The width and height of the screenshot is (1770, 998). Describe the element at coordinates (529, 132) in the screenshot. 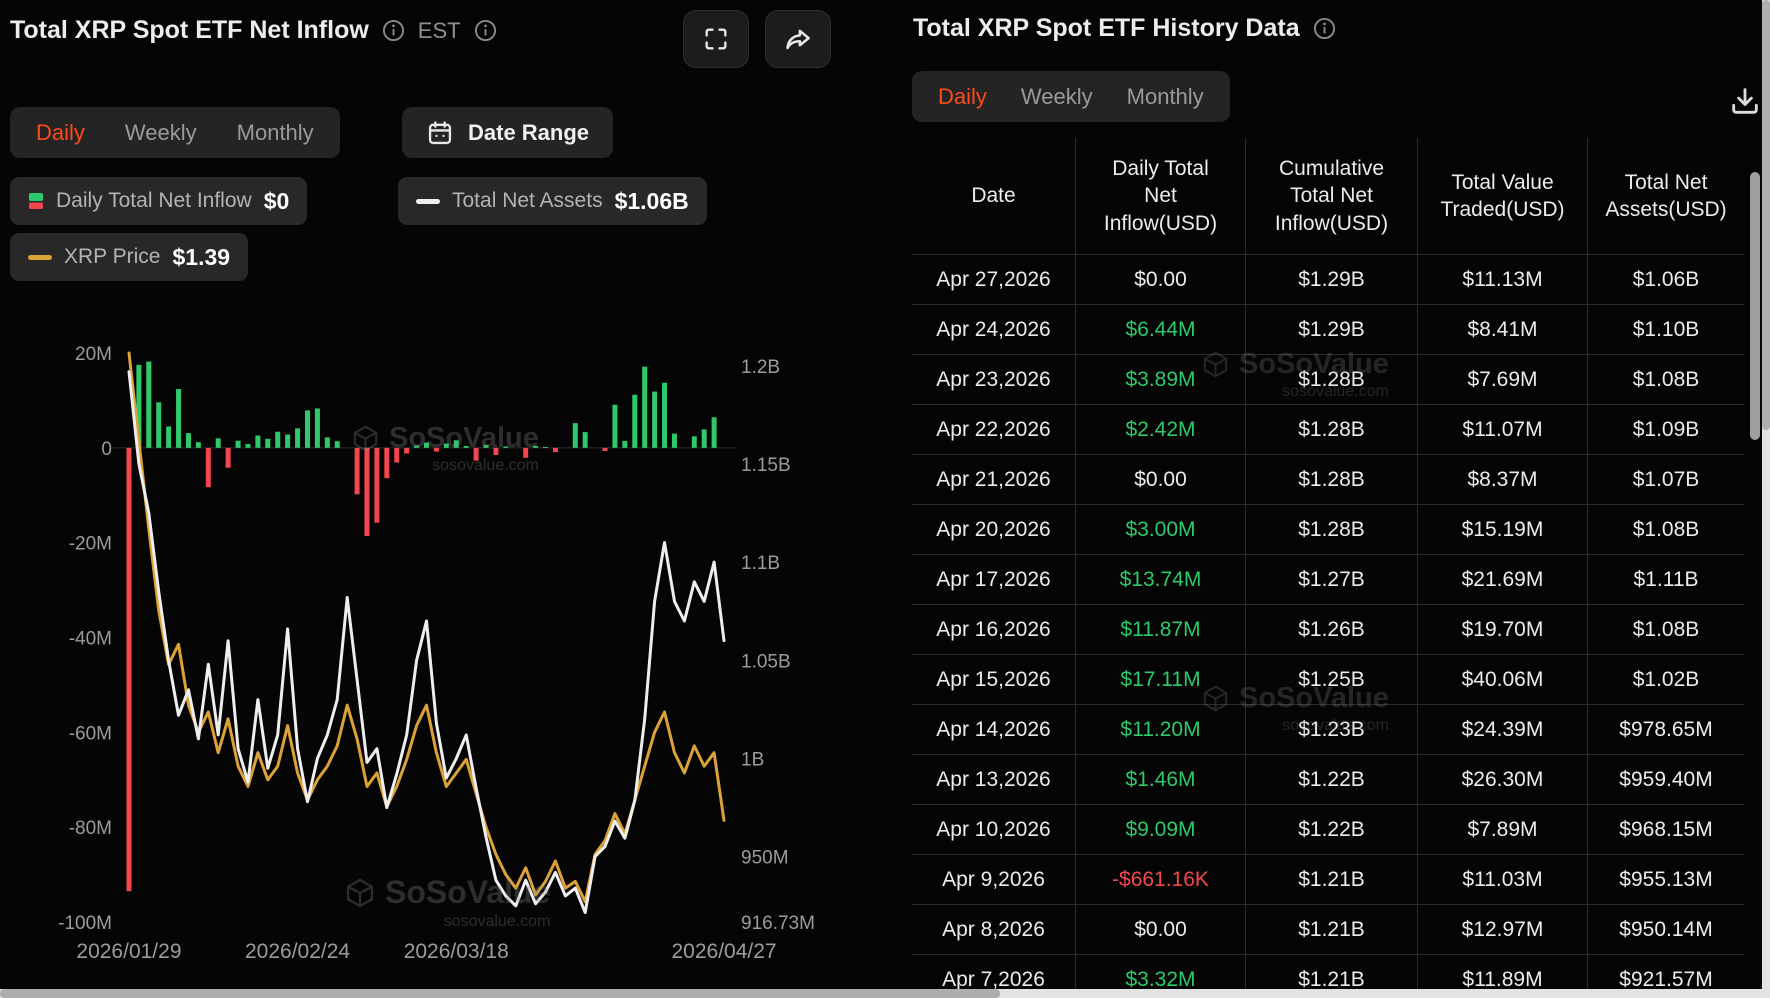

I see `date-range-label: Date Range` at that location.